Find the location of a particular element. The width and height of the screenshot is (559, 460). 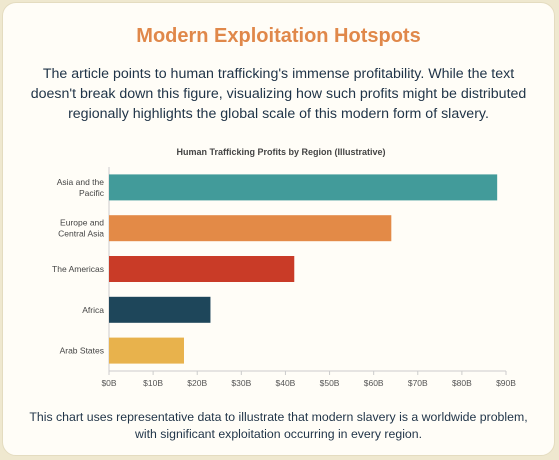

category-label-3: Africa is located at coordinates (93, 310).